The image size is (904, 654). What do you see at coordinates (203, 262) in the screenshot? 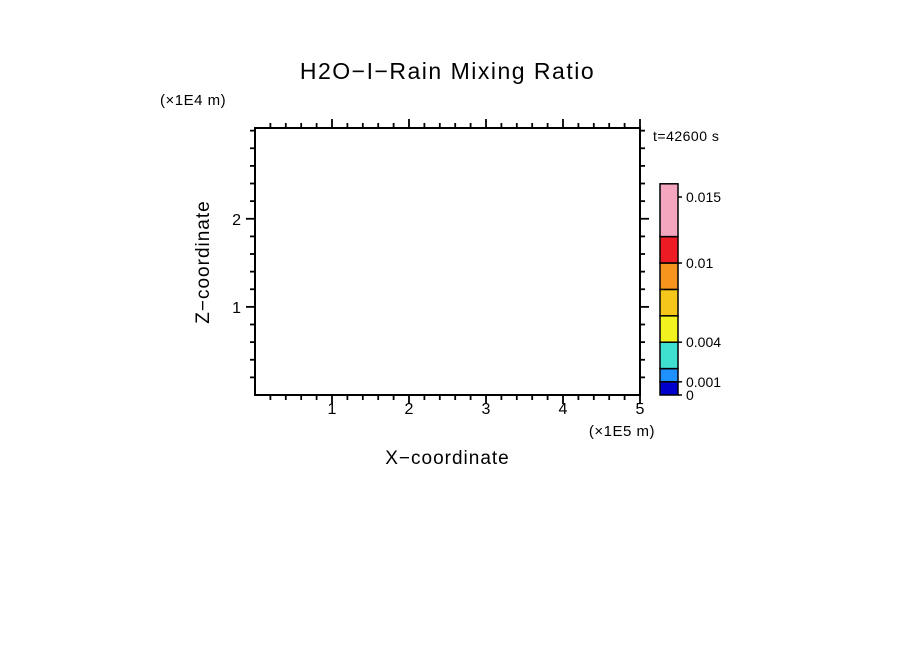
I see `y-axis-label: Z−coordinate` at bounding box center [203, 262].